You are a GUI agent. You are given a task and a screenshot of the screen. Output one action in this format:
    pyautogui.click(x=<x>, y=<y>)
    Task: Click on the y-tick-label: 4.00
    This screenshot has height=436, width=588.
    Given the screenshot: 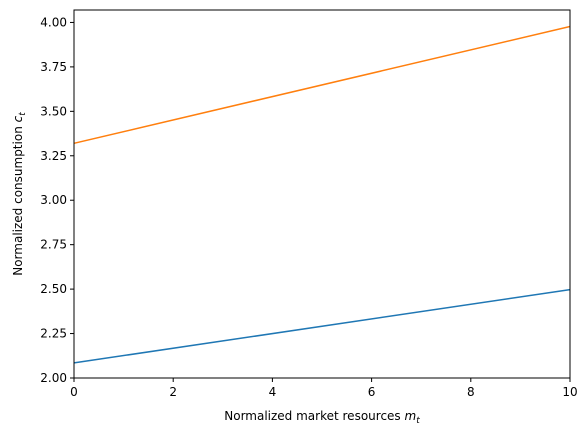 What is the action you would take?
    pyautogui.click(x=53, y=22)
    